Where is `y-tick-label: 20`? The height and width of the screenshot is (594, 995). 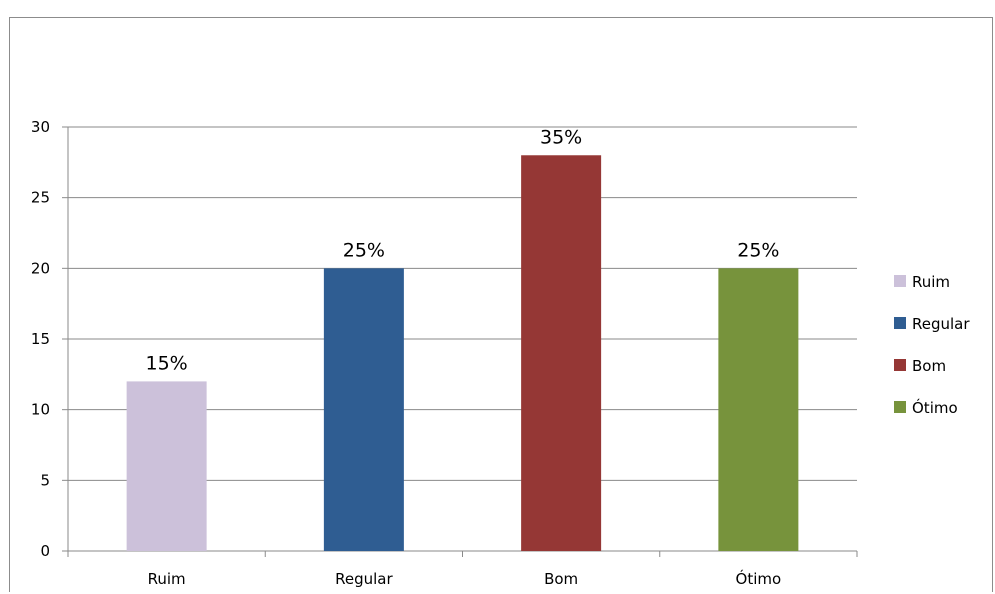 y-tick-label: 20 is located at coordinates (40, 268).